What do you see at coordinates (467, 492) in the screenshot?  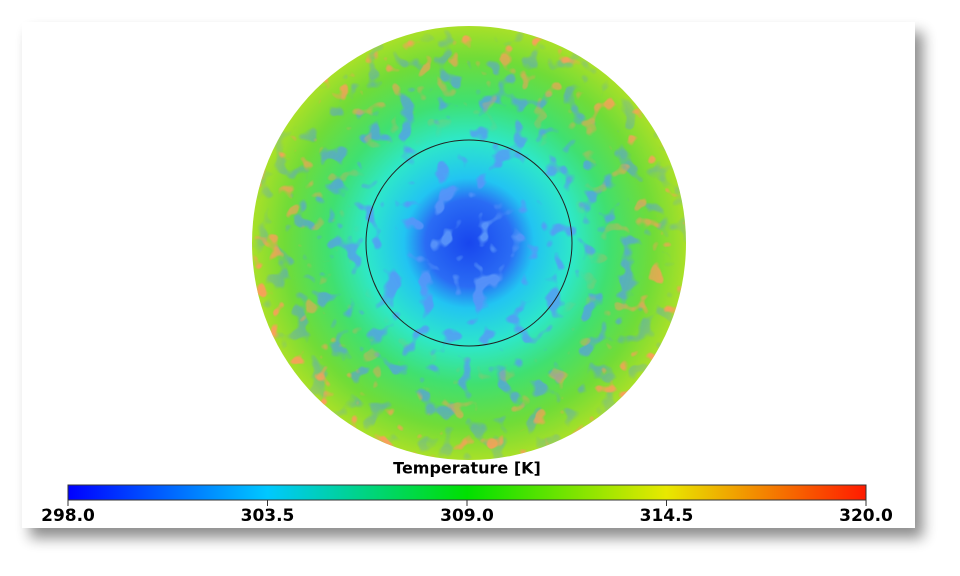 I see `colorbar` at bounding box center [467, 492].